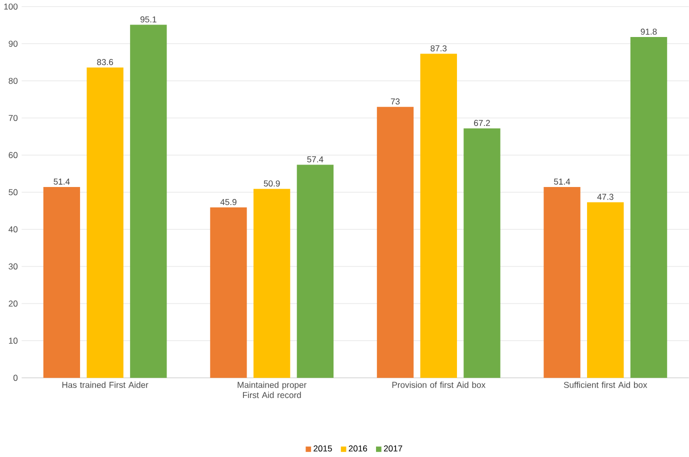  Describe the element at coordinates (13, 229) in the screenshot. I see `y-tick-label: 40` at that location.